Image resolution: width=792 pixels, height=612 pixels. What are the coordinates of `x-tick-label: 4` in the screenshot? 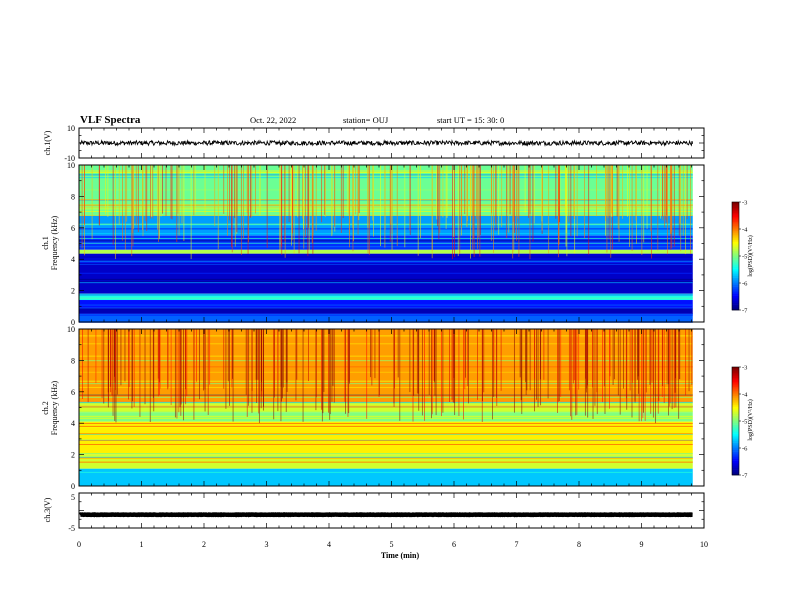 It's located at (329, 544).